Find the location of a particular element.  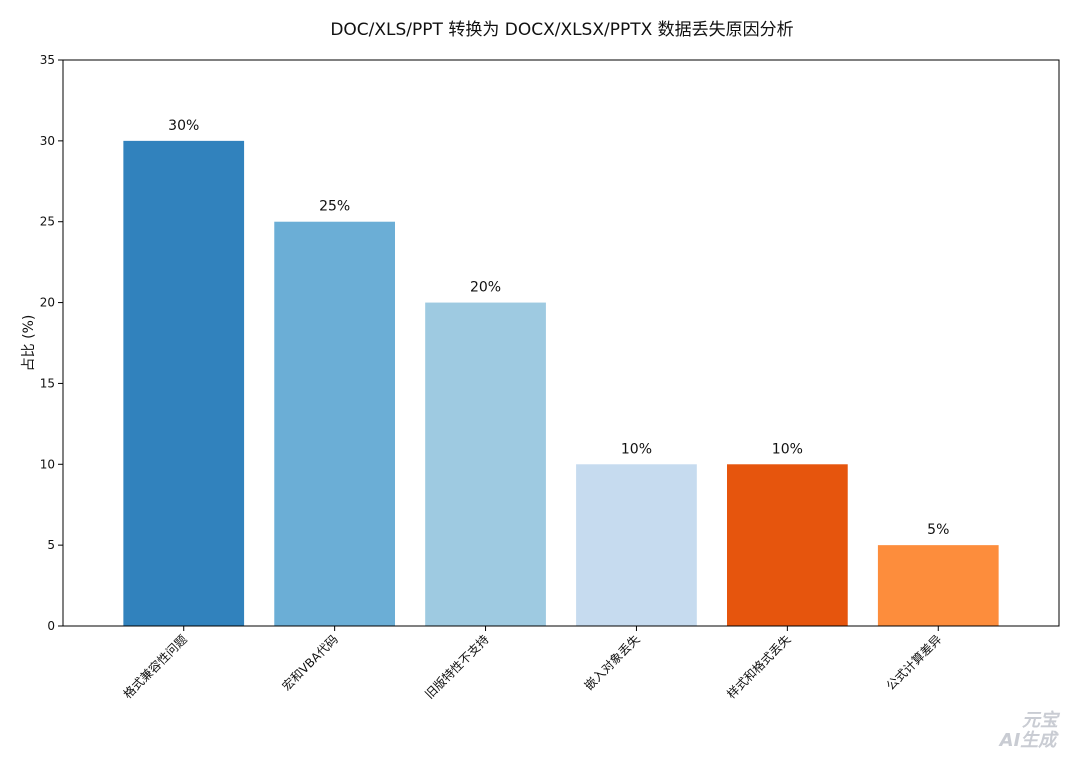

x-tick-label: 旧版特性不支持 is located at coordinates (457, 667).